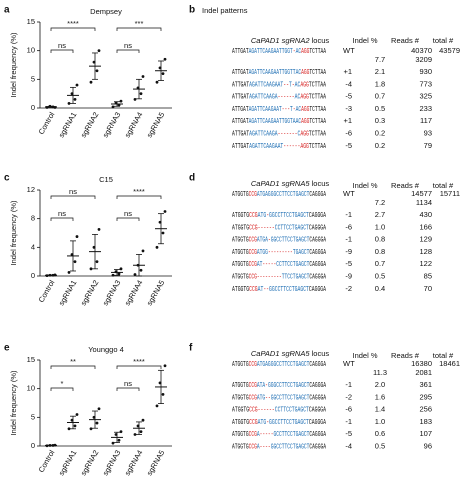 The width and height of the screenshot is (461, 500). Describe the element at coordinates (380, 396) in the screenshot. I see `indel-percent: 1.6` at that location.